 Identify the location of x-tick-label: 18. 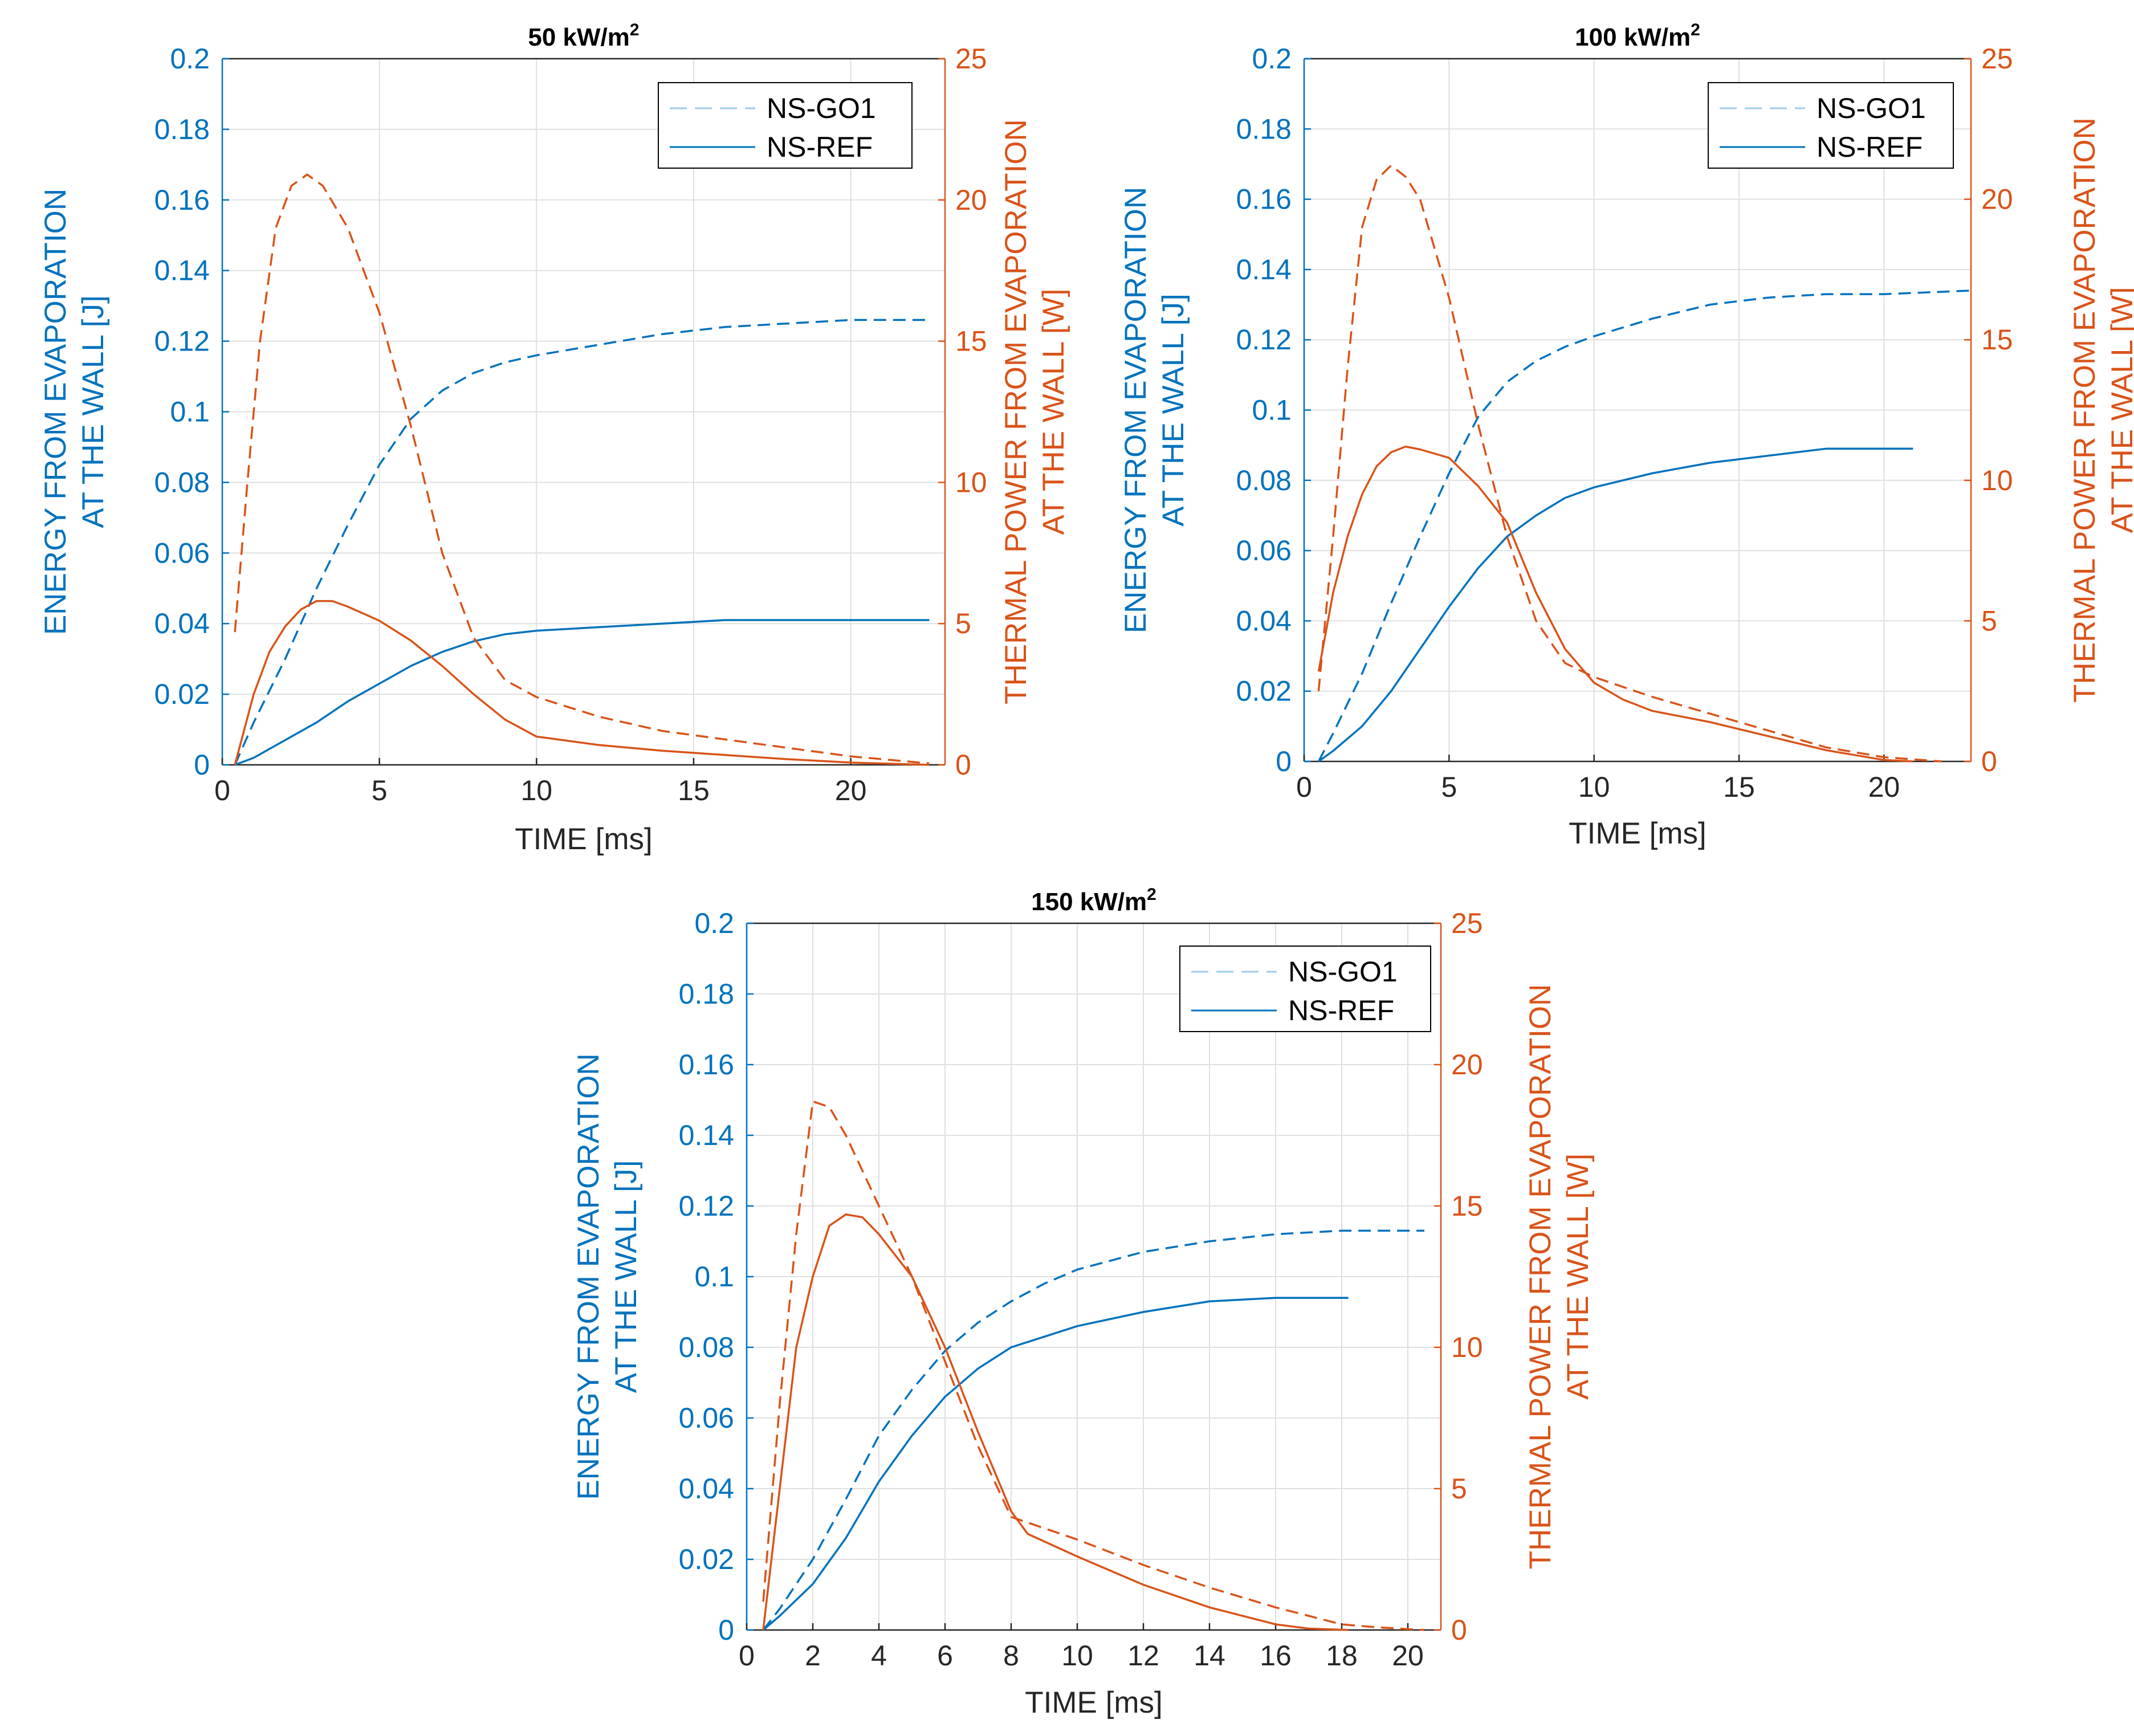
(1342, 1656).